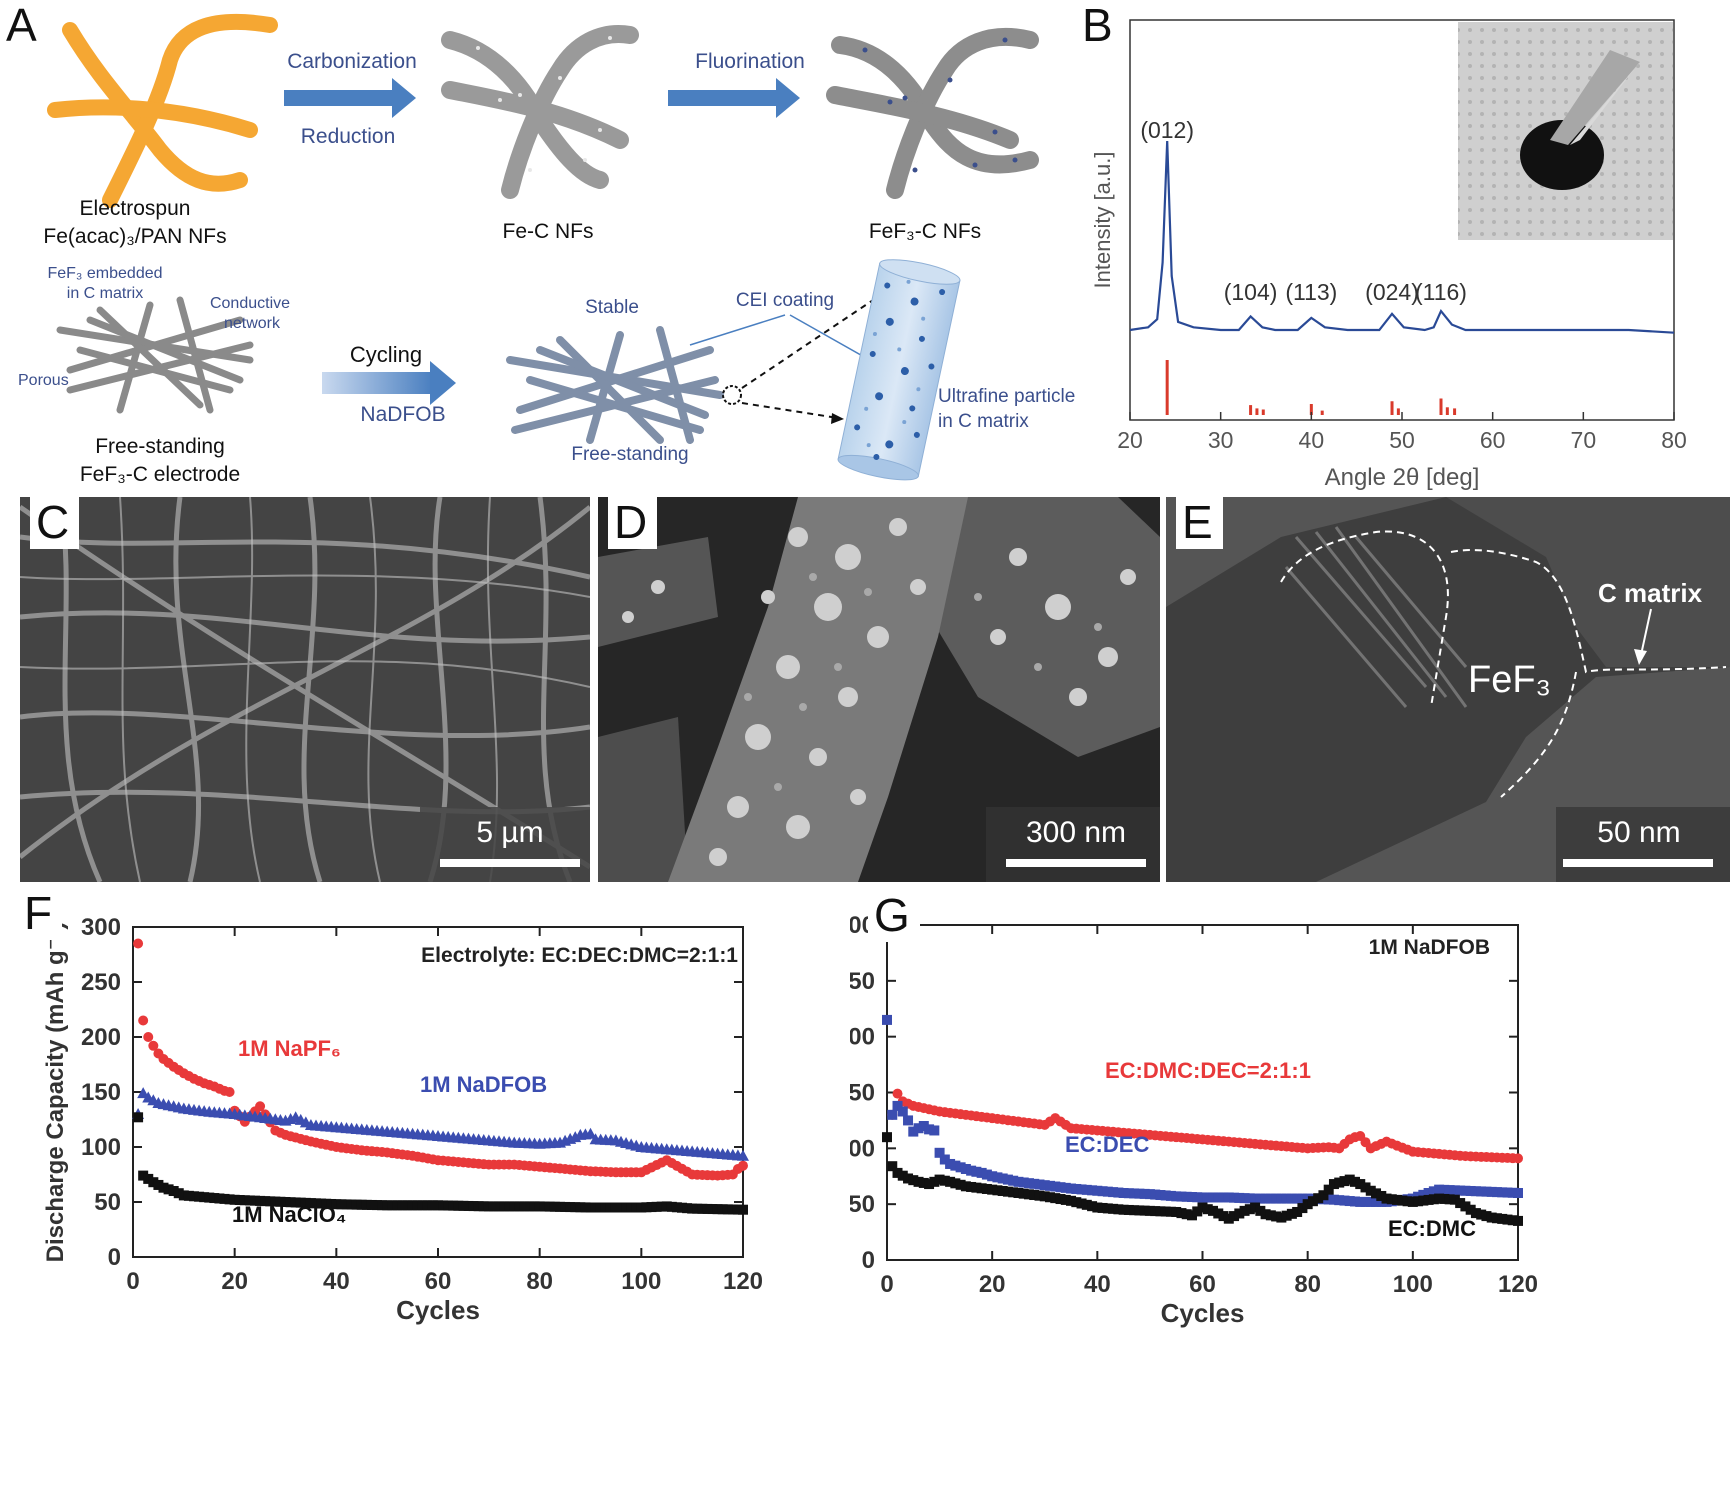 The image size is (1734, 1485). What do you see at coordinates (633, 523) in the screenshot?
I see `panel-letter-d: D` at bounding box center [633, 523].